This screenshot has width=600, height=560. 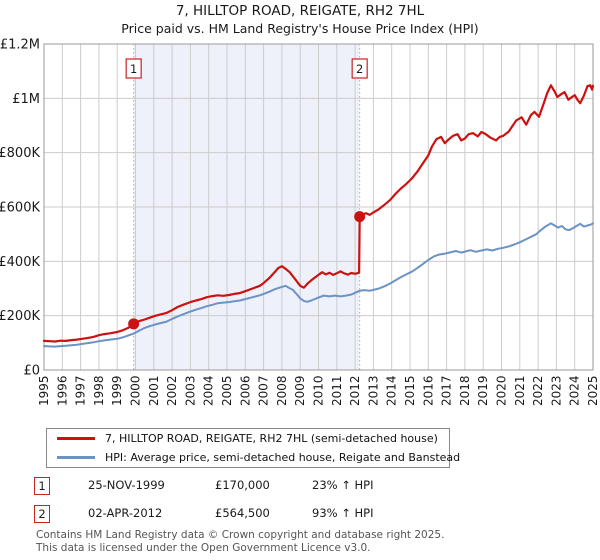 I want to click on x-axis-tick-label: 1998, so click(x=99, y=390).